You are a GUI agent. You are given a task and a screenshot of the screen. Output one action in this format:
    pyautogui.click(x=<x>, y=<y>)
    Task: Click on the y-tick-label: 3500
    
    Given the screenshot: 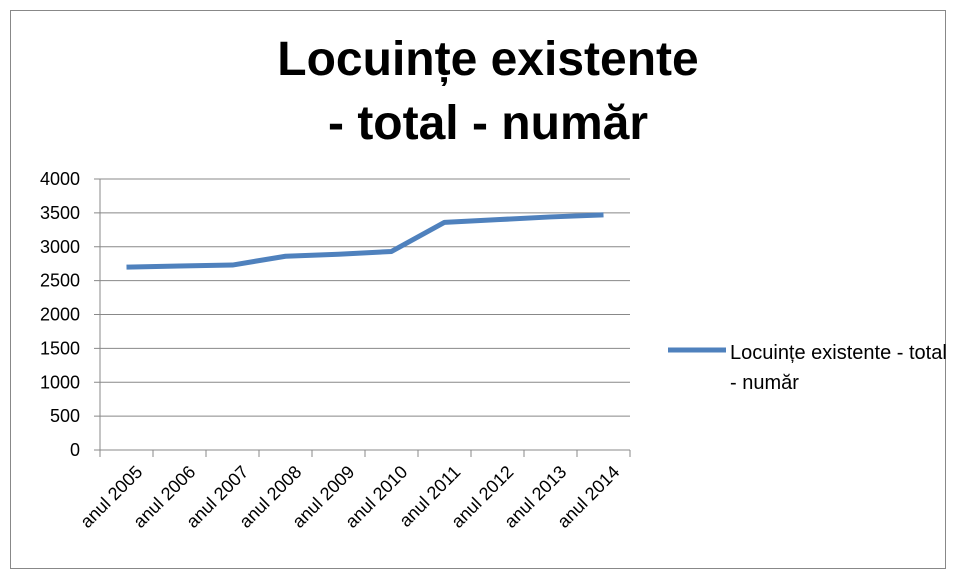 What is the action you would take?
    pyautogui.click(x=60, y=213)
    